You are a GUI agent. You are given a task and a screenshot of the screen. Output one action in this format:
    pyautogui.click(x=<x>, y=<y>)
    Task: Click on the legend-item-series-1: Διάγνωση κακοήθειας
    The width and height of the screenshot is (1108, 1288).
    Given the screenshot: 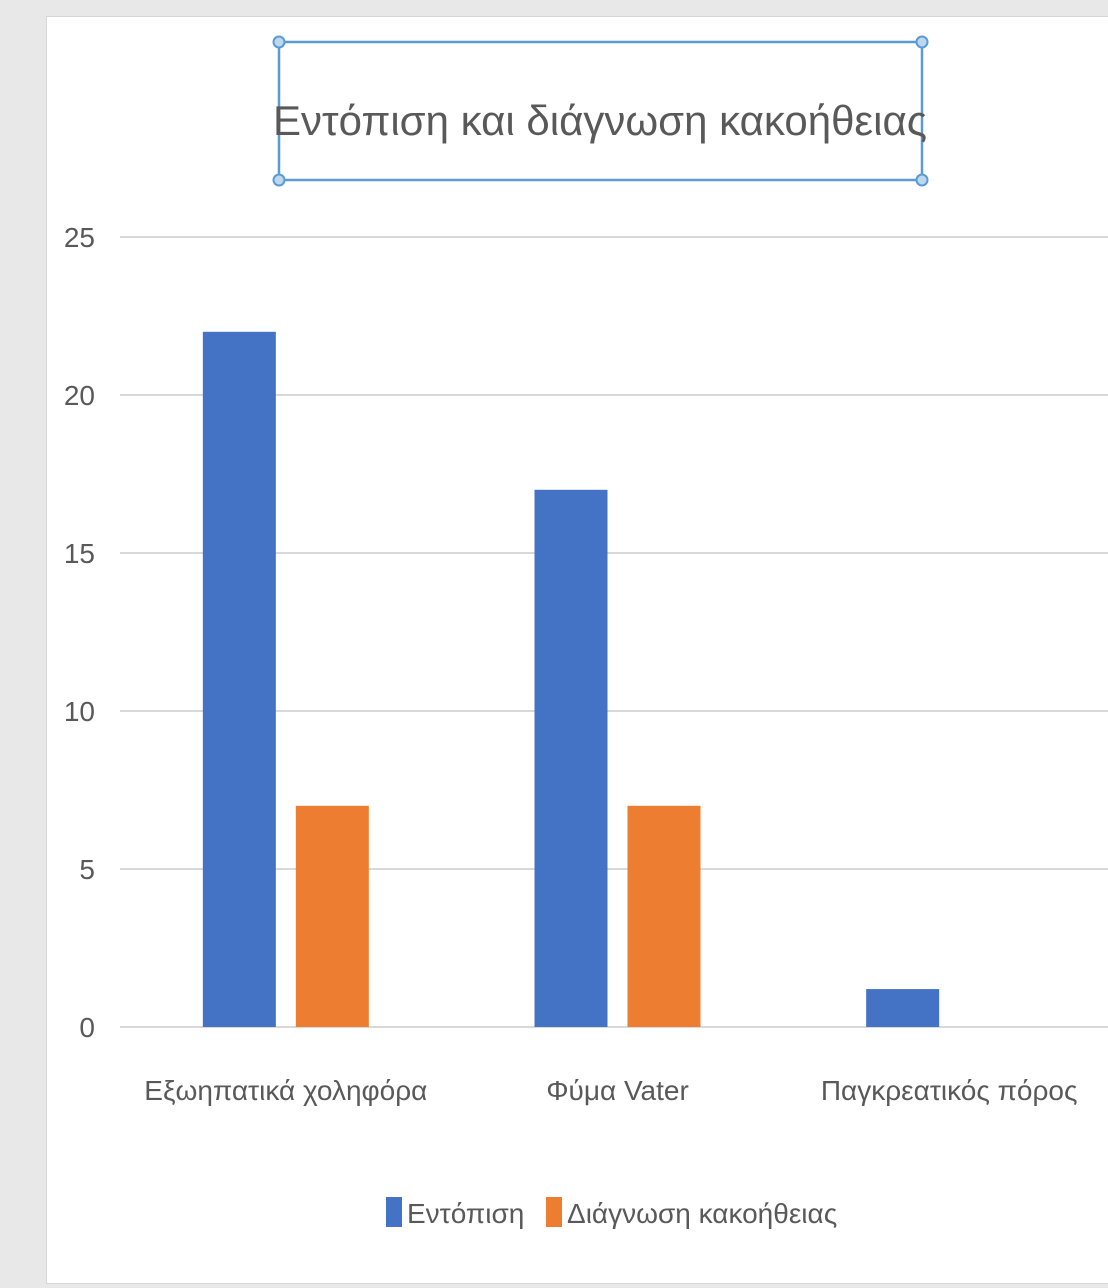 What is the action you would take?
    pyautogui.click(x=691, y=1213)
    